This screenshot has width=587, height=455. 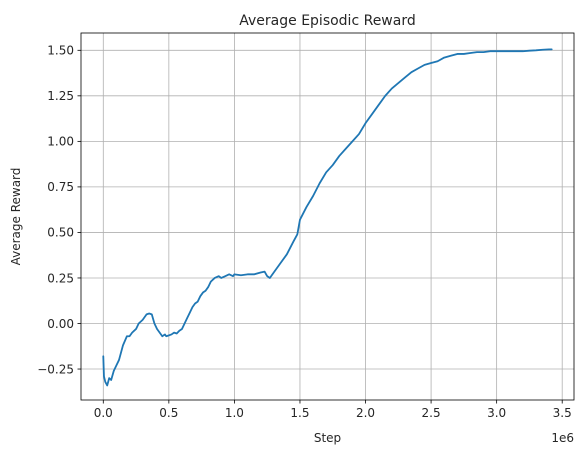 What do you see at coordinates (333, 410) in the screenshot?
I see `x-ticks: 0.0 0.5 1.0 1.5 2.0 2.5 3.0 3.5` at bounding box center [333, 410].